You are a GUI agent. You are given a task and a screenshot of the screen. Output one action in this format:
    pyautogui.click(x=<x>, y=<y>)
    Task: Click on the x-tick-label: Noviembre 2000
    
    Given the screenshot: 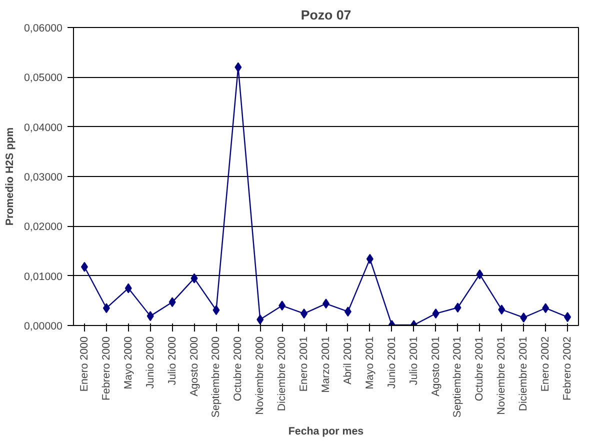 What is the action you would take?
    pyautogui.click(x=260, y=375)
    